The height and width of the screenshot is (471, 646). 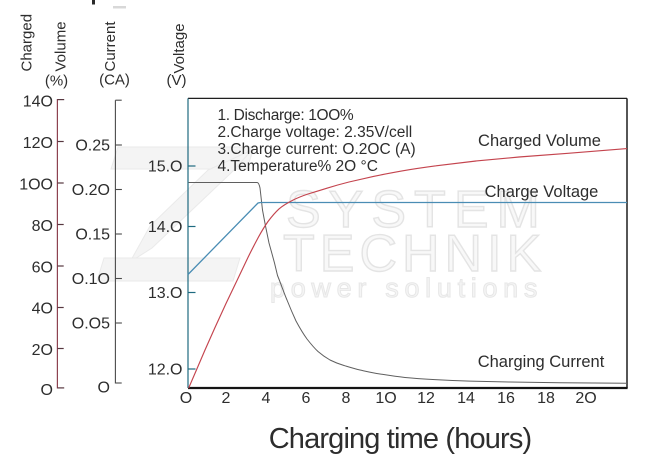 What do you see at coordinates (266, 398) in the screenshot?
I see `svg-text: 4` at bounding box center [266, 398].